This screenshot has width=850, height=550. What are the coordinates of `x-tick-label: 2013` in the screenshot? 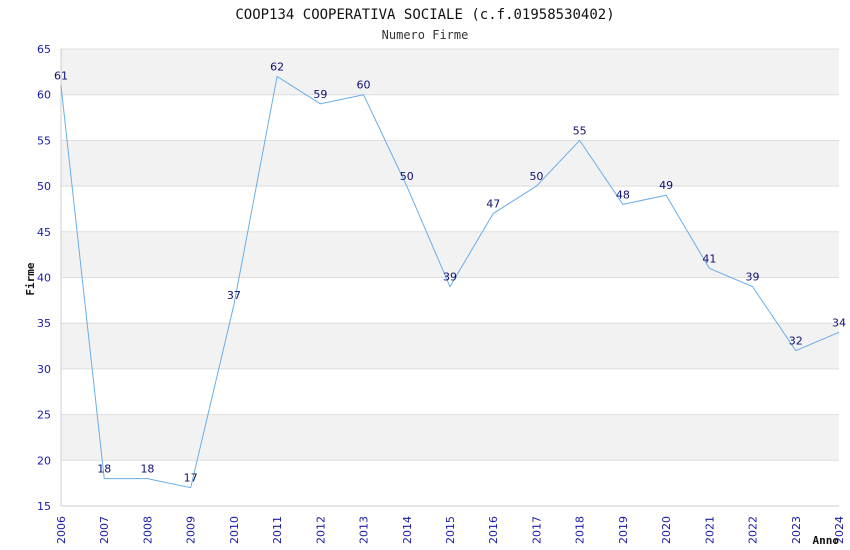 It's located at (364, 530).